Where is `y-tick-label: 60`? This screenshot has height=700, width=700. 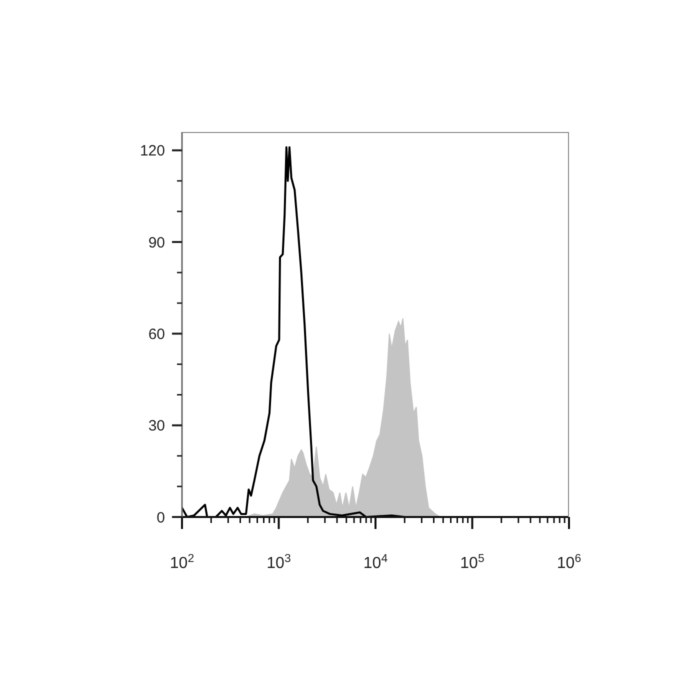
y-tick-label: 60 is located at coordinates (156, 334).